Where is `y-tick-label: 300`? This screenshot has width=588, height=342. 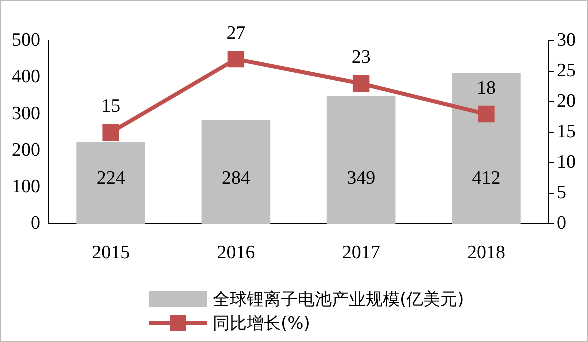 y-tick-label: 300 is located at coordinates (26, 113).